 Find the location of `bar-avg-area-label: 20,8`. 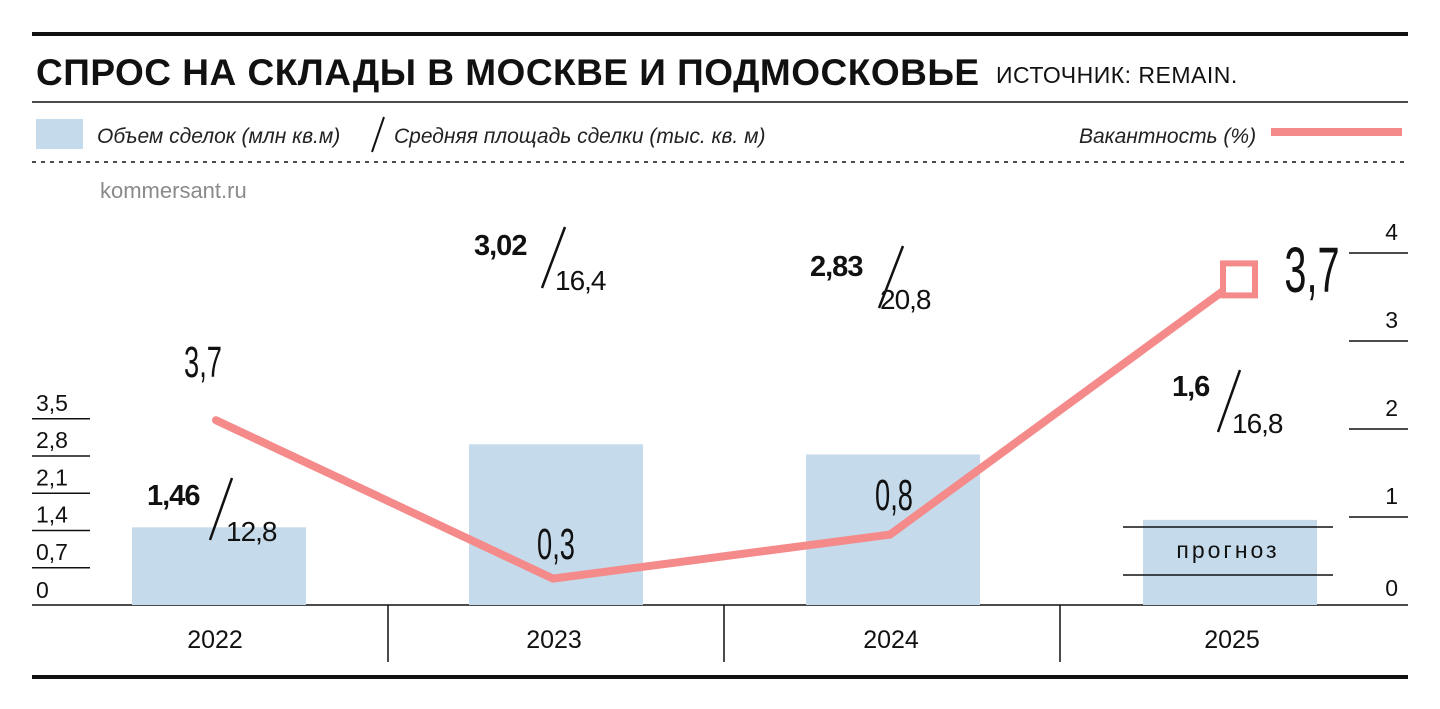

bar-avg-area-label: 20,8 is located at coordinates (905, 299).